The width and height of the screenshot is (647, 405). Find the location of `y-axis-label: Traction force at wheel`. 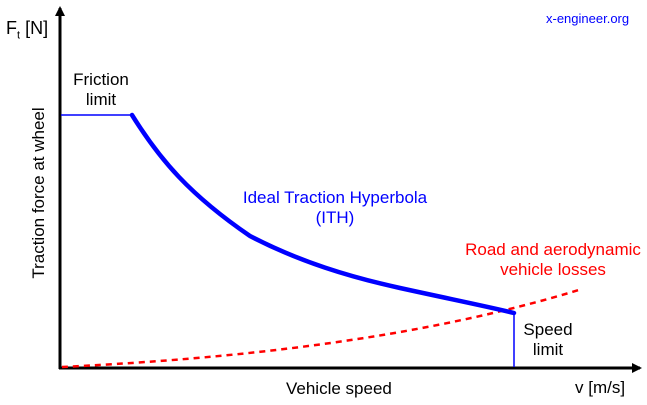

y-axis-label: Traction force at wheel is located at coordinates (38, 193).